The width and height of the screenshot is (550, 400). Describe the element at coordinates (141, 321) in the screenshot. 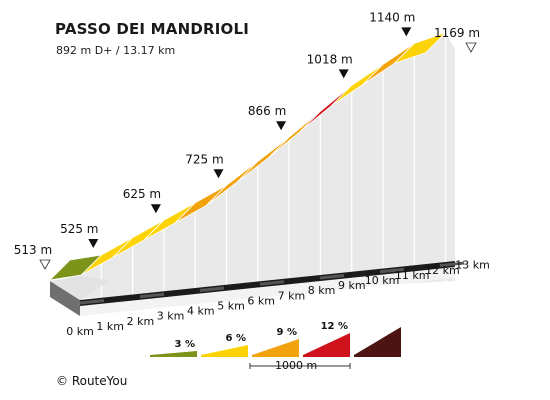

I see `x-tick-label: 2 km` at that location.